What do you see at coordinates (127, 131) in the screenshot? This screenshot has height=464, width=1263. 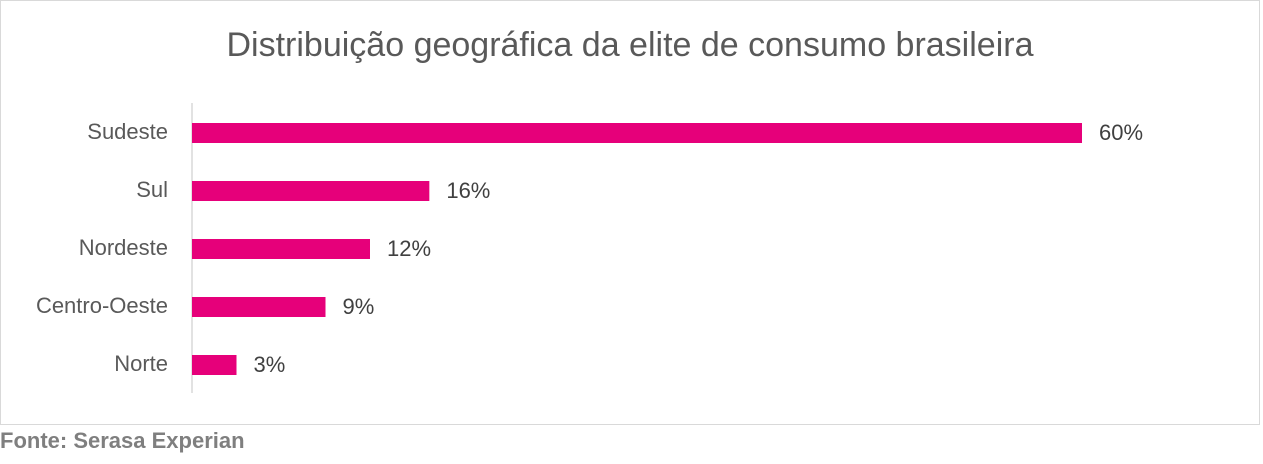 I see `y-tick-label: Sudeste` at bounding box center [127, 131].